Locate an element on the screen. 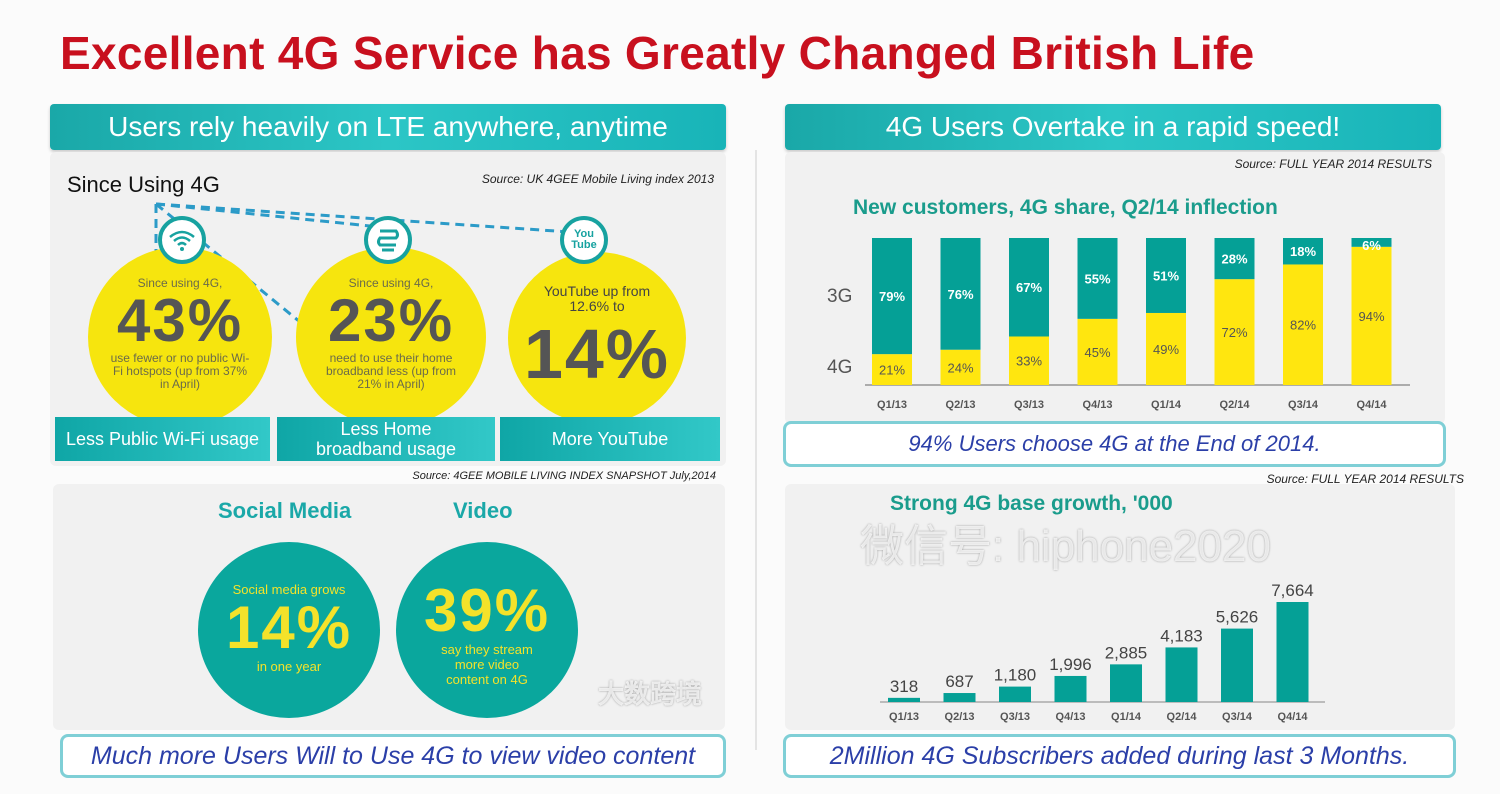 This screenshot has height=794, width=1500. stat-value: 39% is located at coordinates (487, 610).